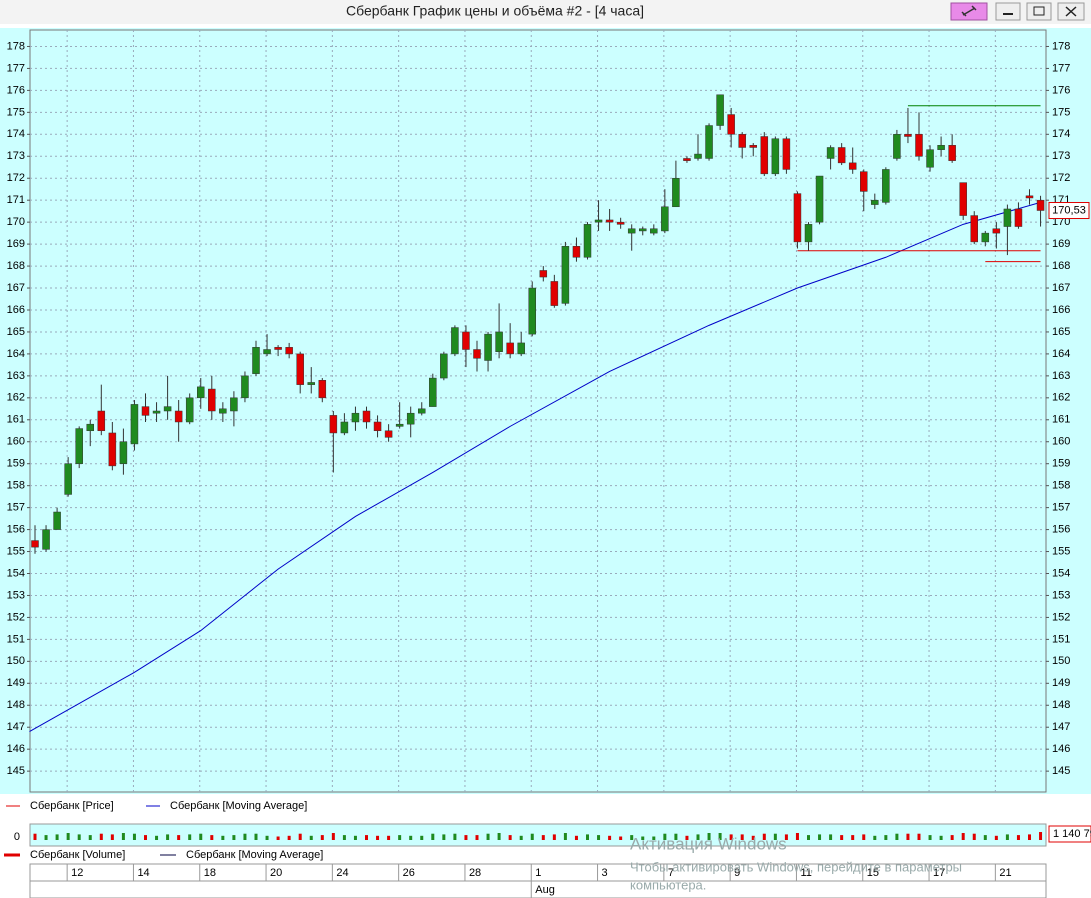 The image size is (1091, 898). I want to click on x-tick-label: 21, so click(1005, 873).